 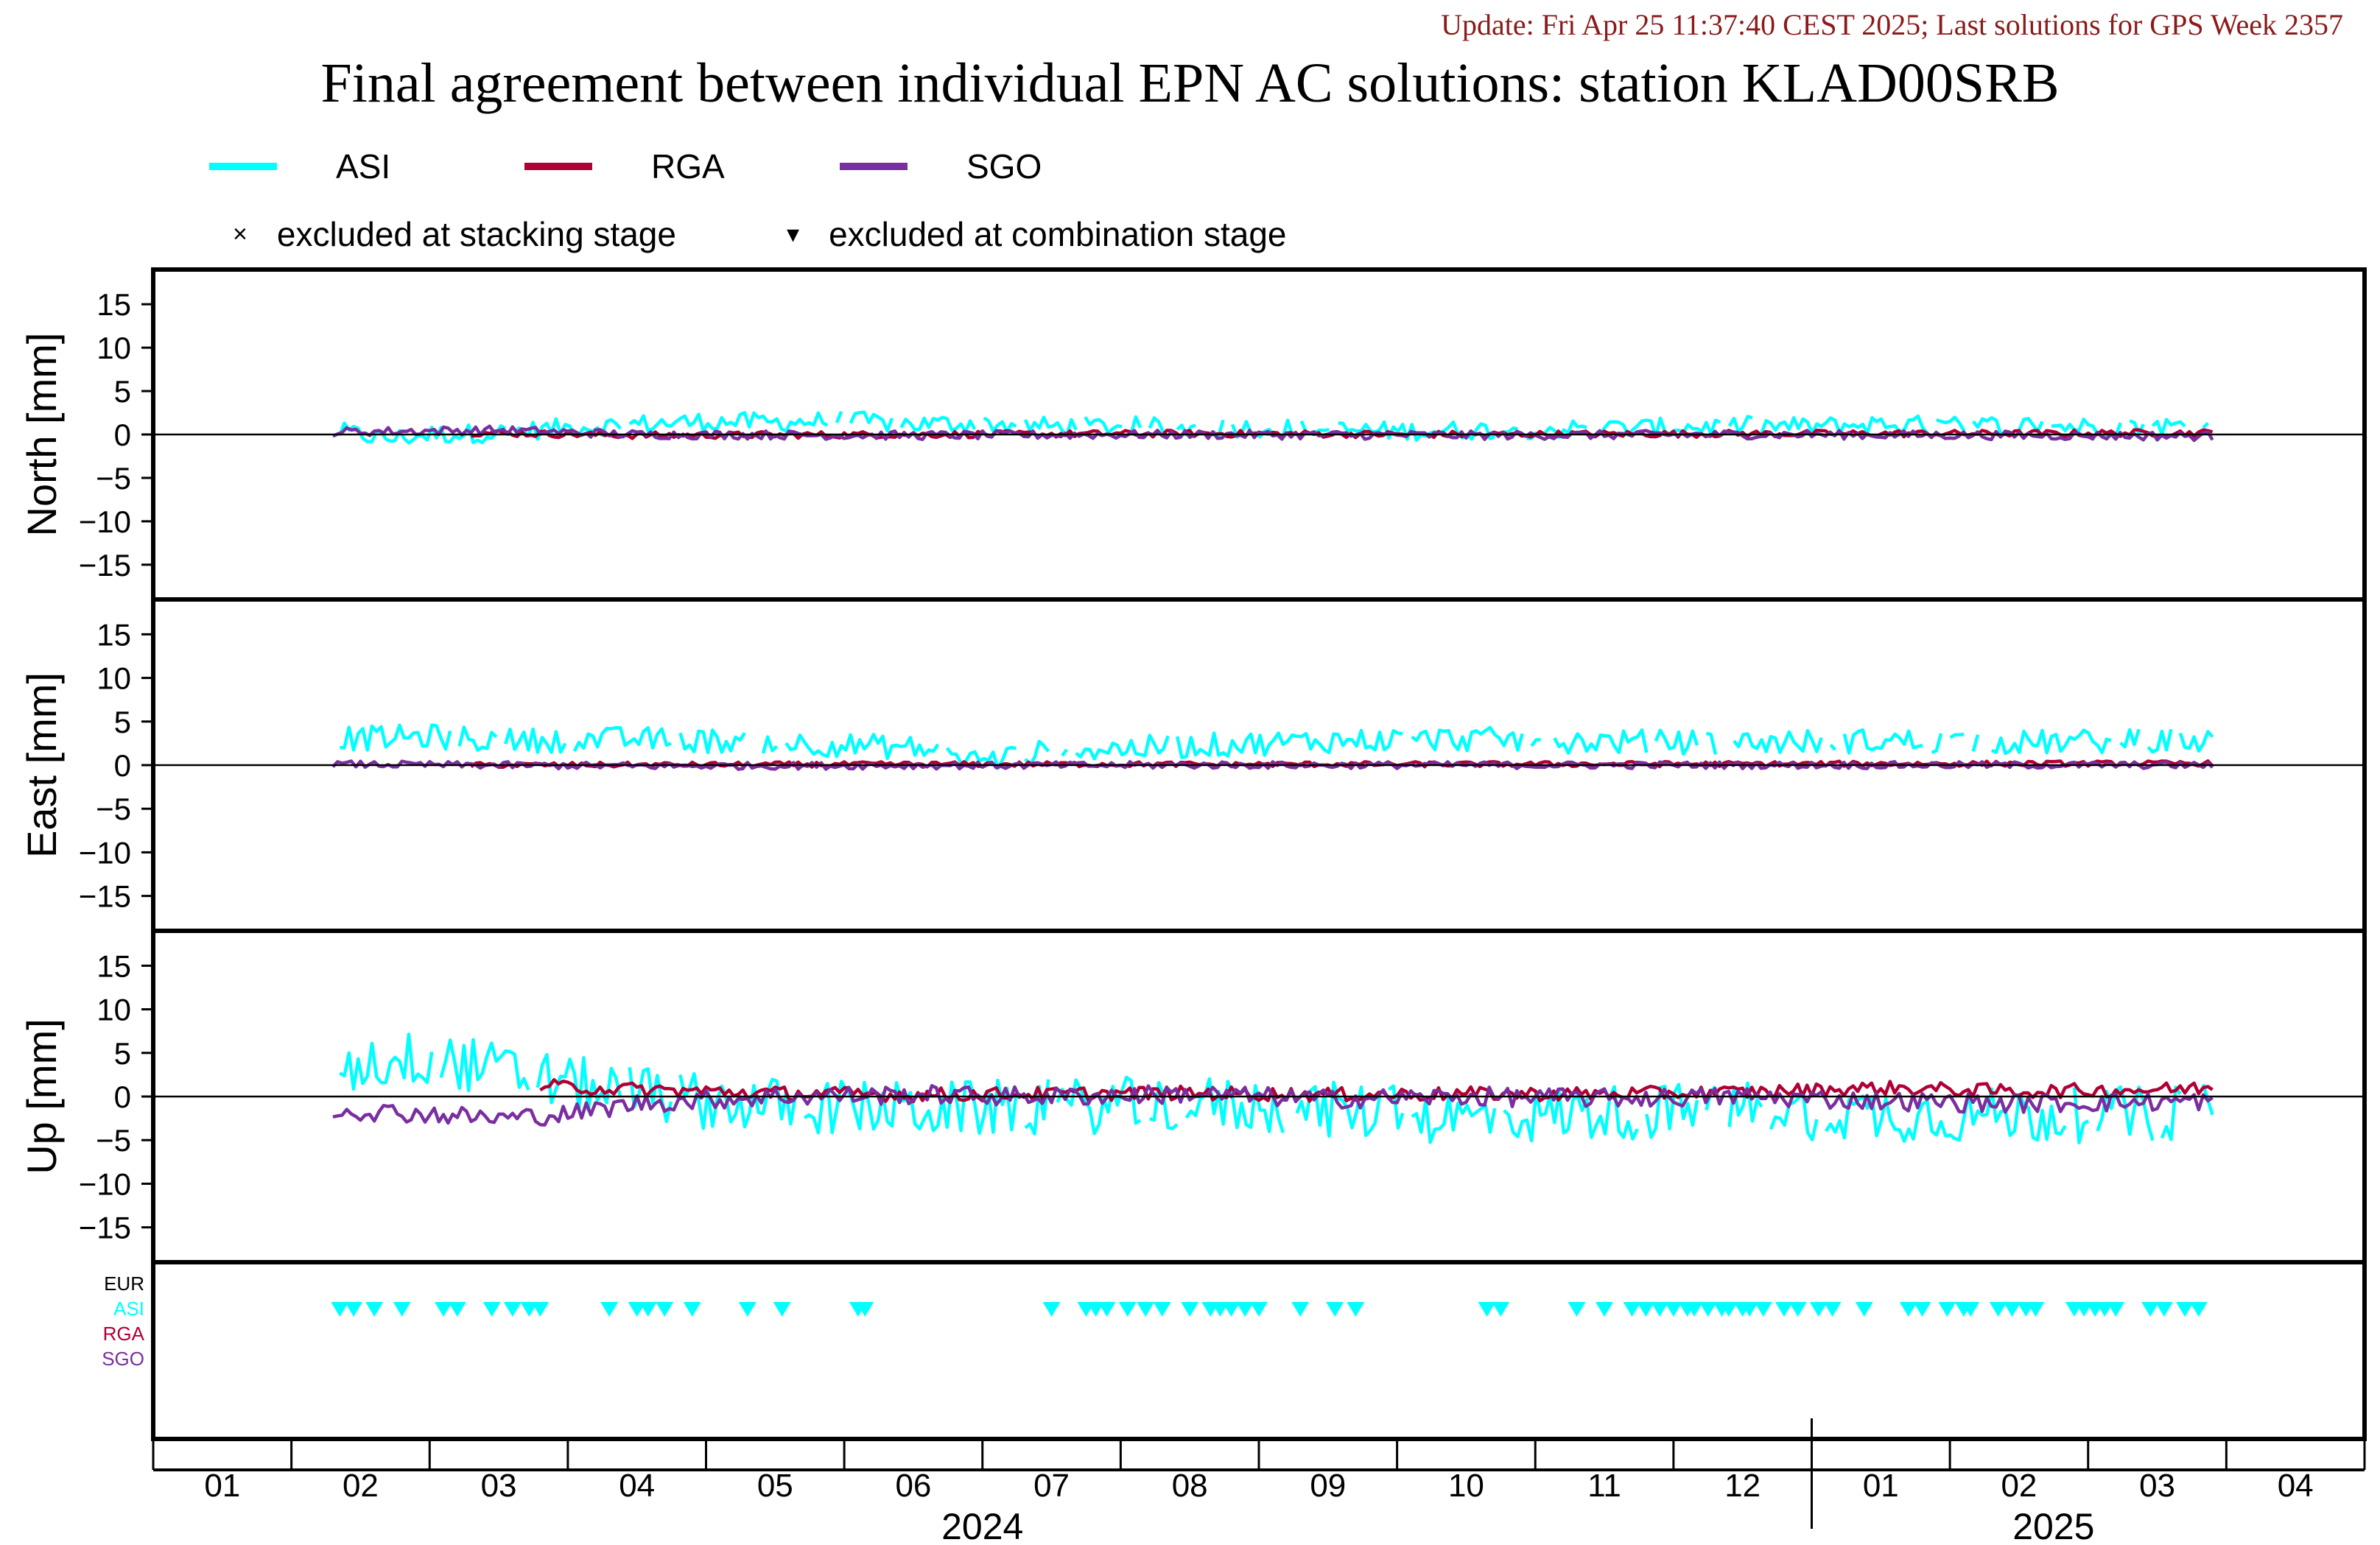 I want to click on exclusion-row-label-eur: EUR, so click(x=124, y=1284).